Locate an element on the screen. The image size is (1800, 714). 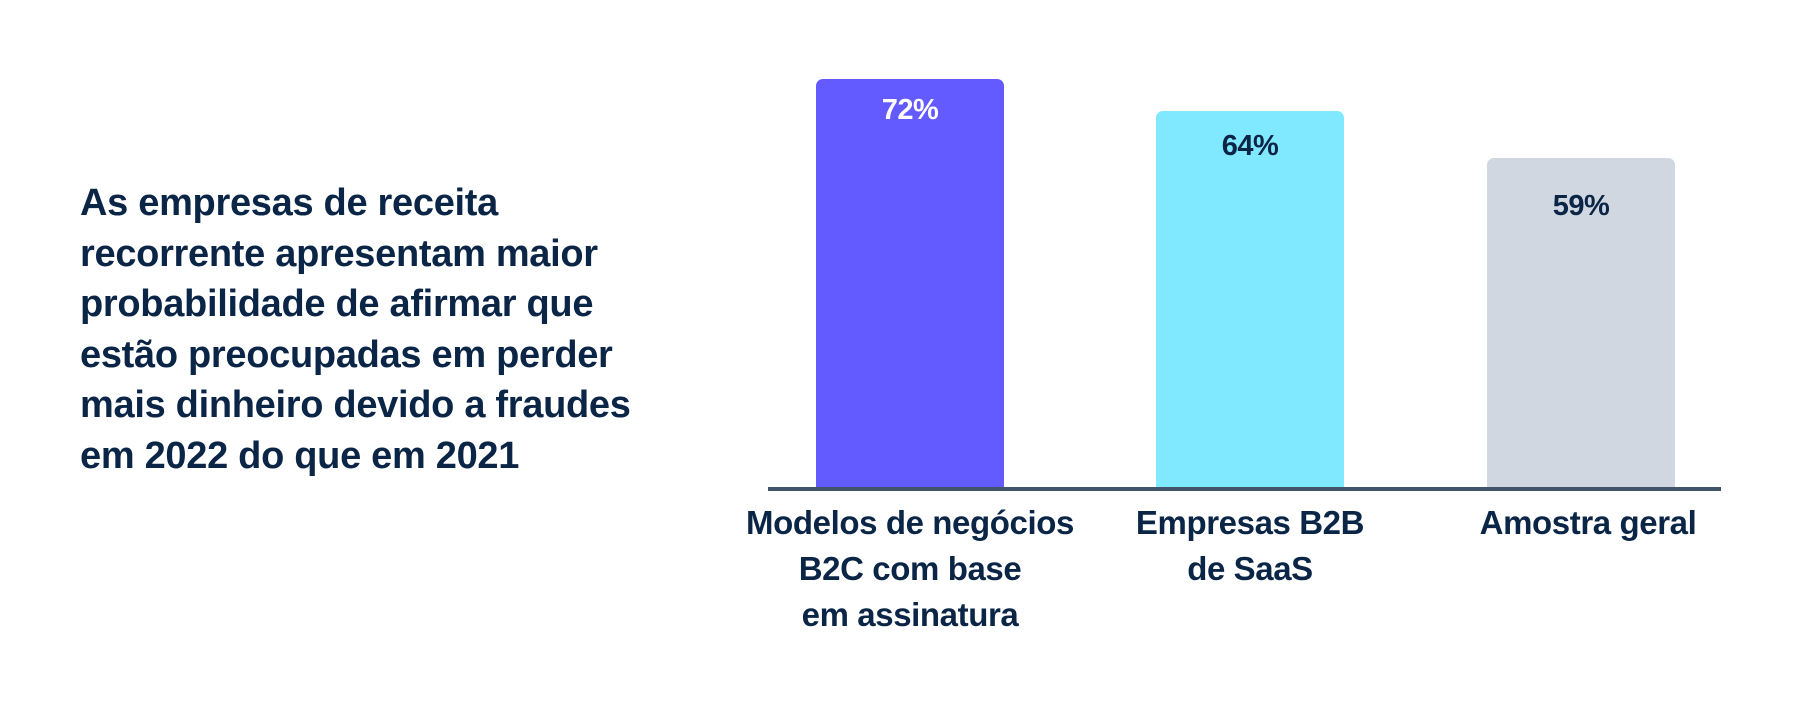
category-line: de SaaS is located at coordinates (1250, 568).